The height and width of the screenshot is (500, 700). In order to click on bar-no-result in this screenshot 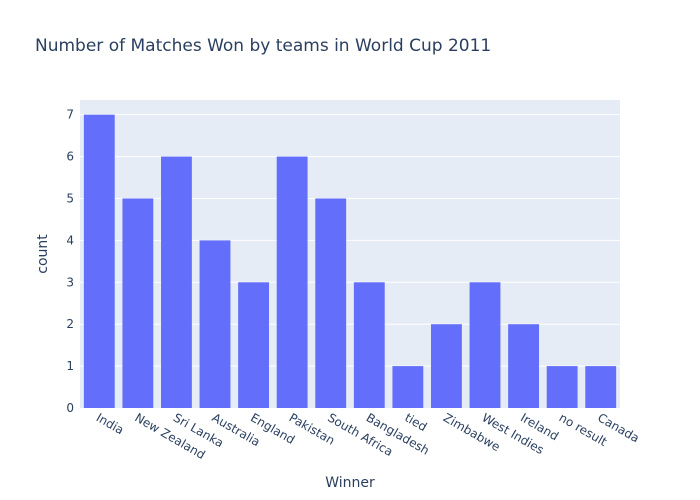, I will do `click(562, 387)`.